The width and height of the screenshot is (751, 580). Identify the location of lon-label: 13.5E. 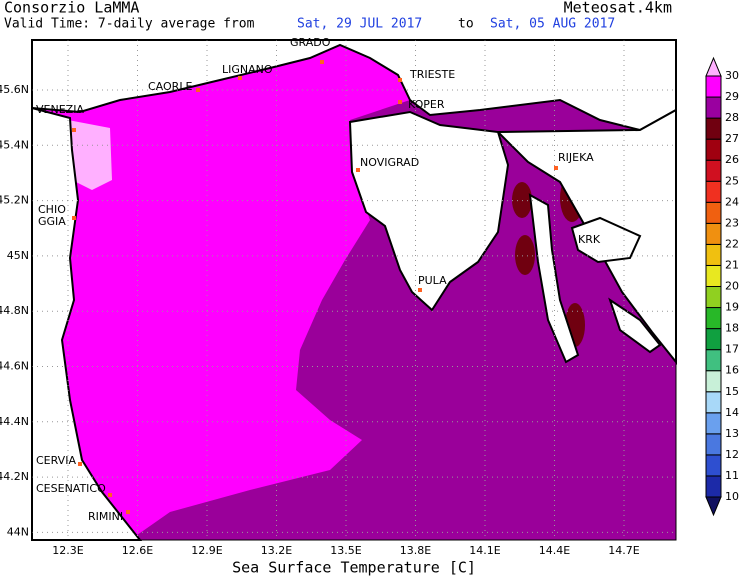
(345, 550).